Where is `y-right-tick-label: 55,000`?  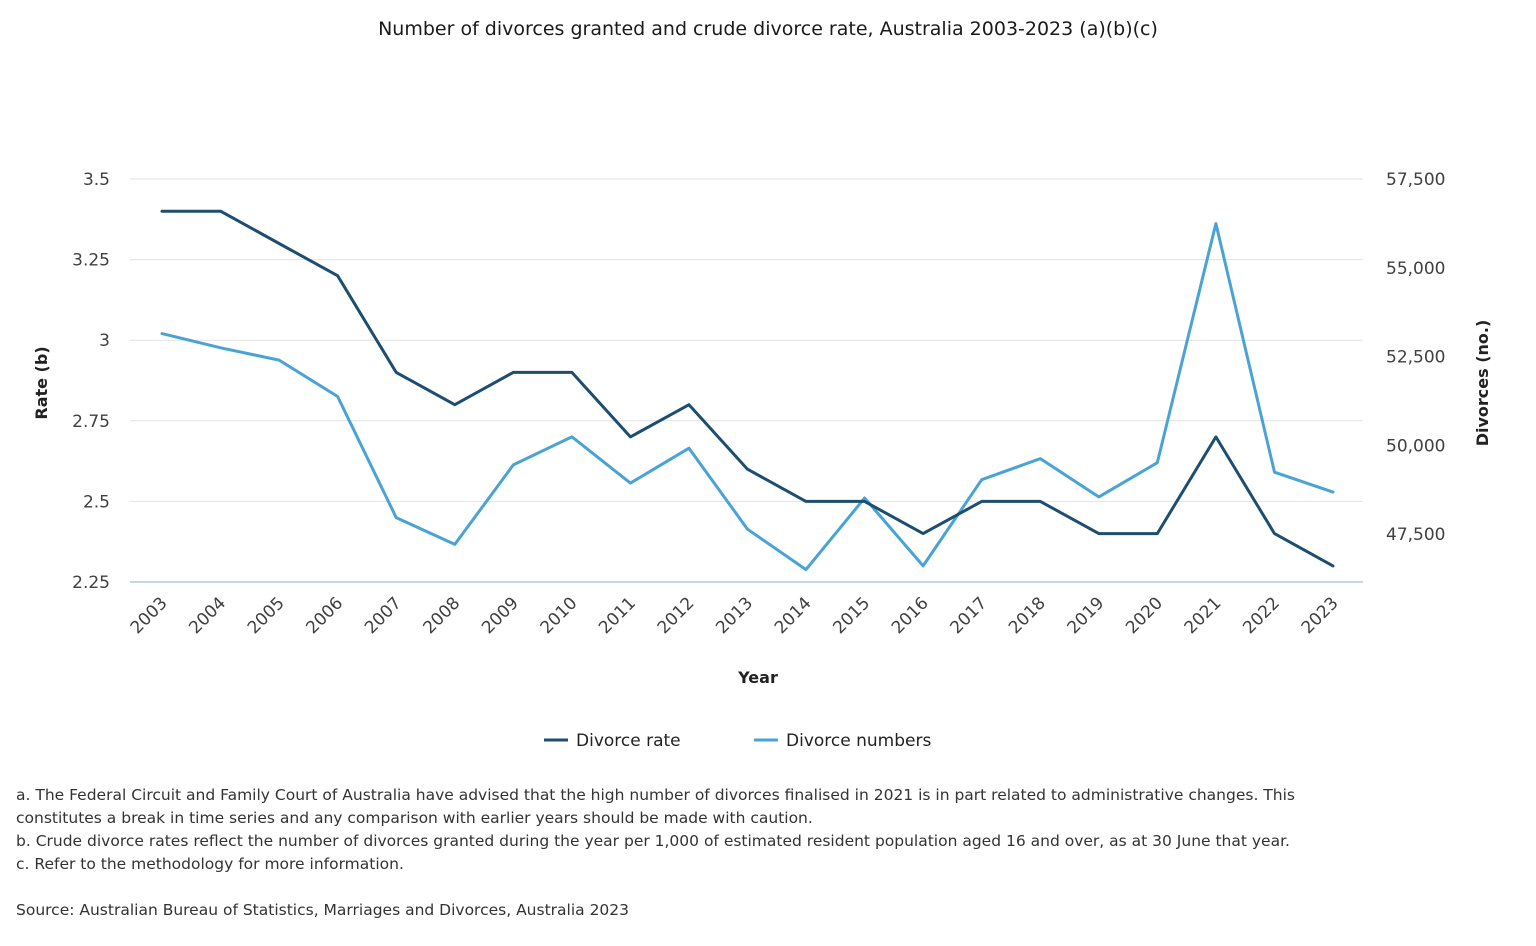
y-right-tick-label: 55,000 is located at coordinates (1415, 269).